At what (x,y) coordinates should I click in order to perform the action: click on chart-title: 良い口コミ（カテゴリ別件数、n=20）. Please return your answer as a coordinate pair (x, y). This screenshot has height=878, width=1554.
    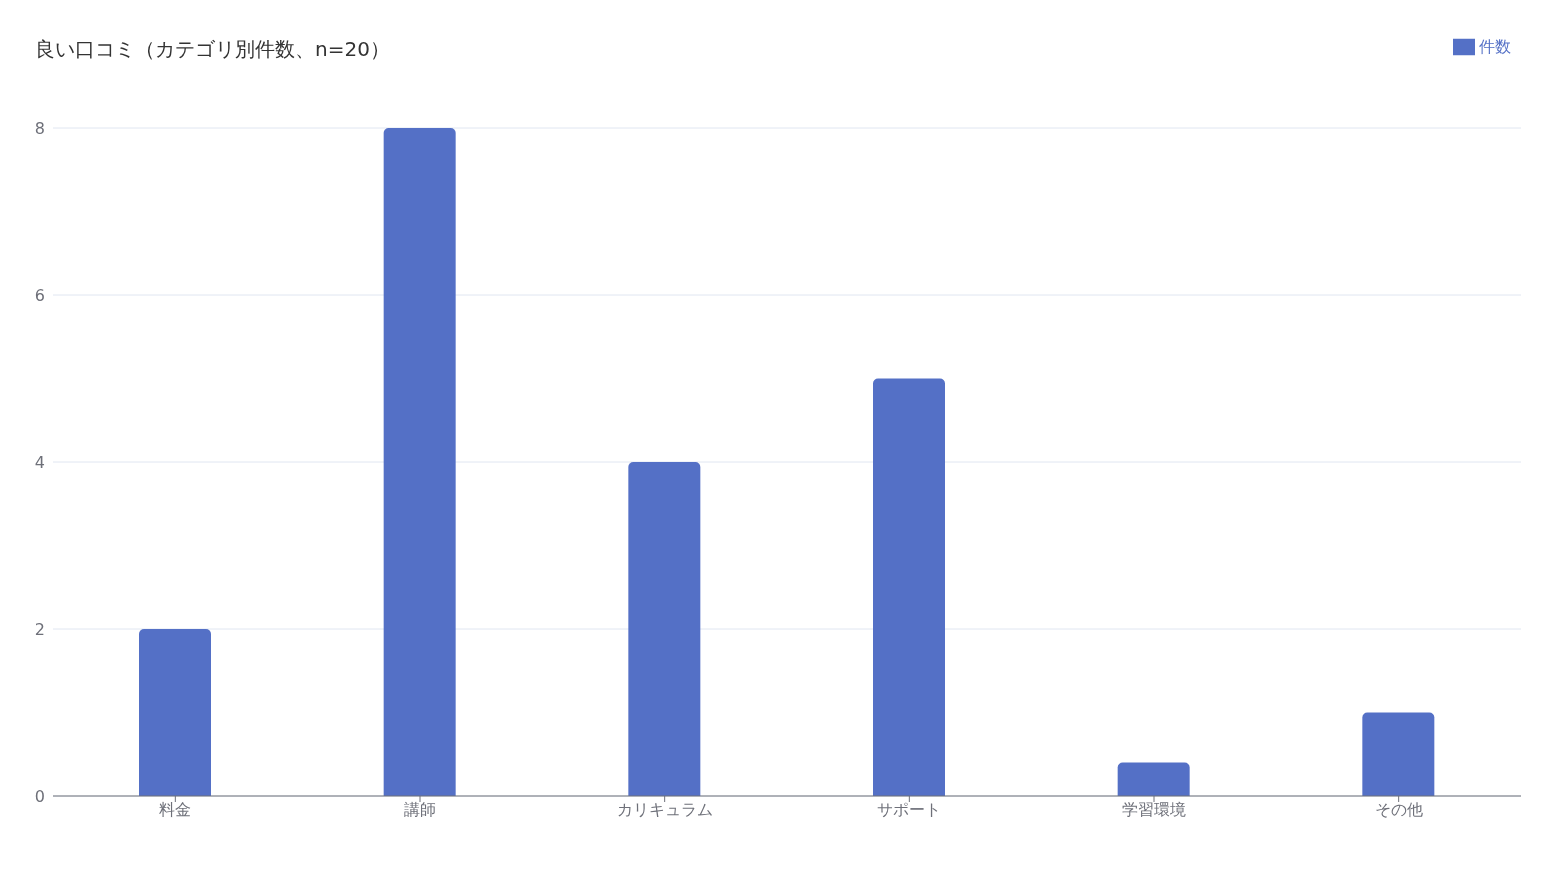
    Looking at the image, I should click on (212, 49).